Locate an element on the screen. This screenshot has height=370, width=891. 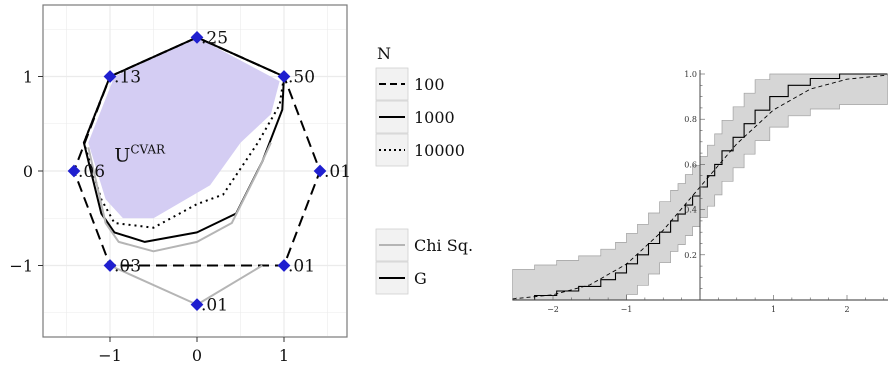
legend-label: 100 is located at coordinates (429, 84).